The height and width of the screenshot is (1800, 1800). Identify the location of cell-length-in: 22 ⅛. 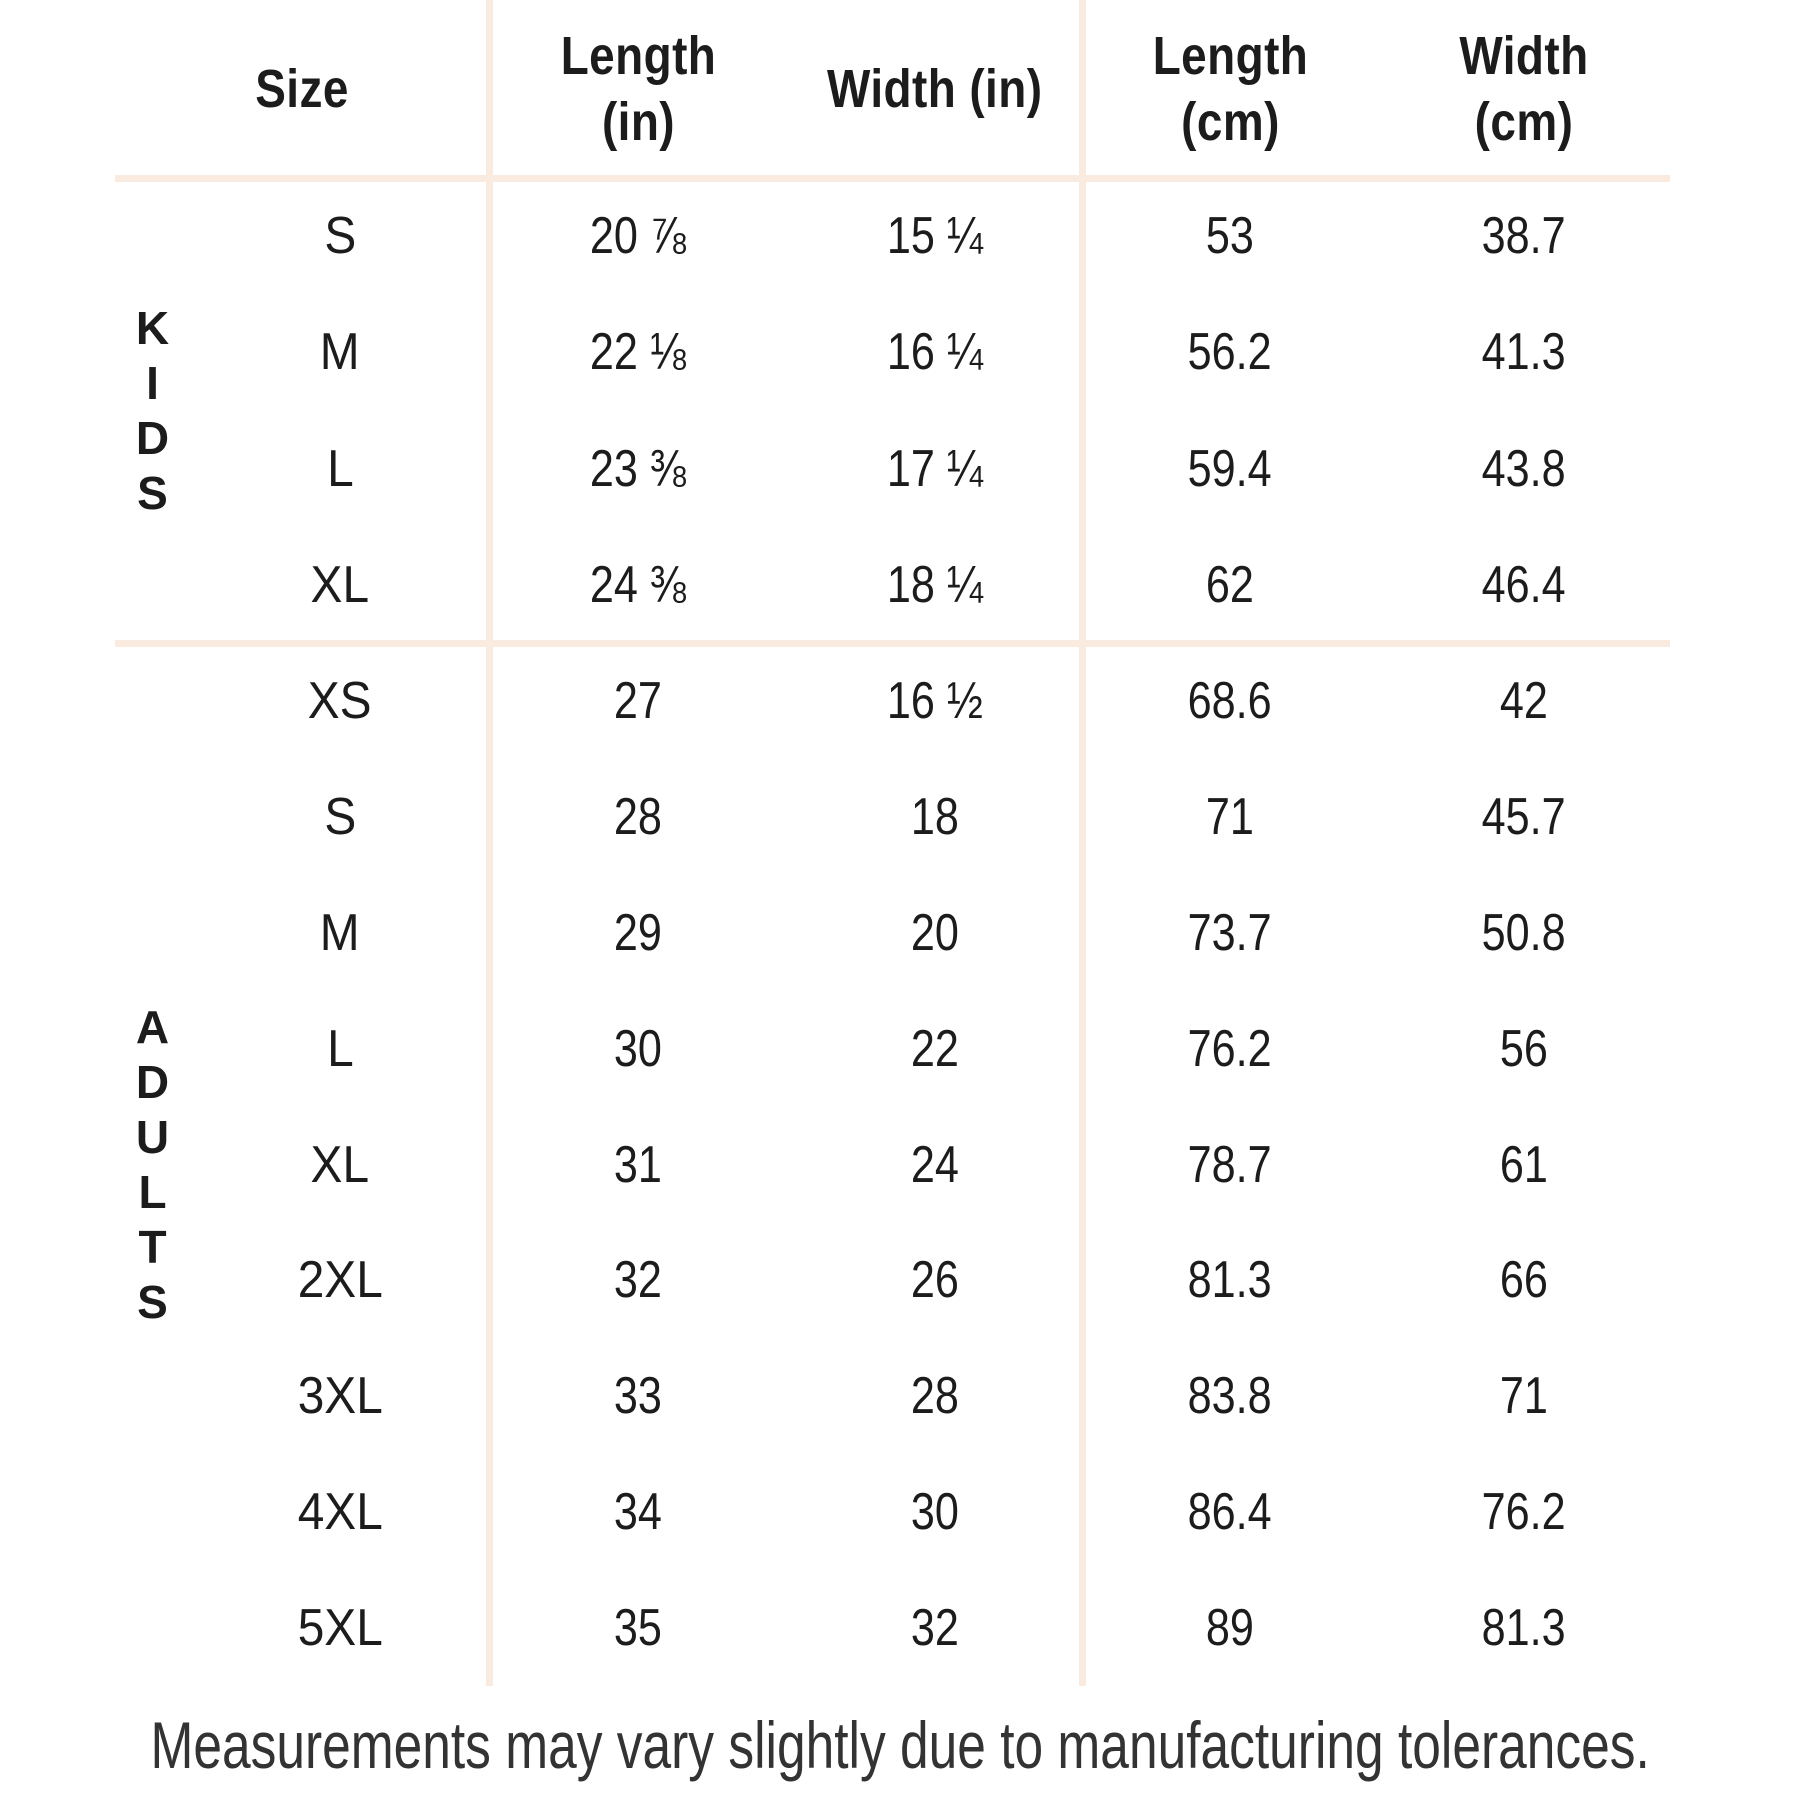
(638, 352).